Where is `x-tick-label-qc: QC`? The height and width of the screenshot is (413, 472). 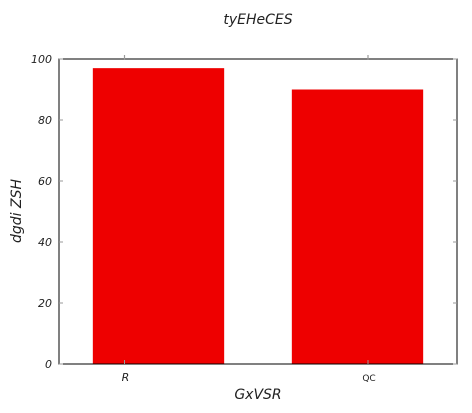 x-tick-label-qc: QC is located at coordinates (368, 379).